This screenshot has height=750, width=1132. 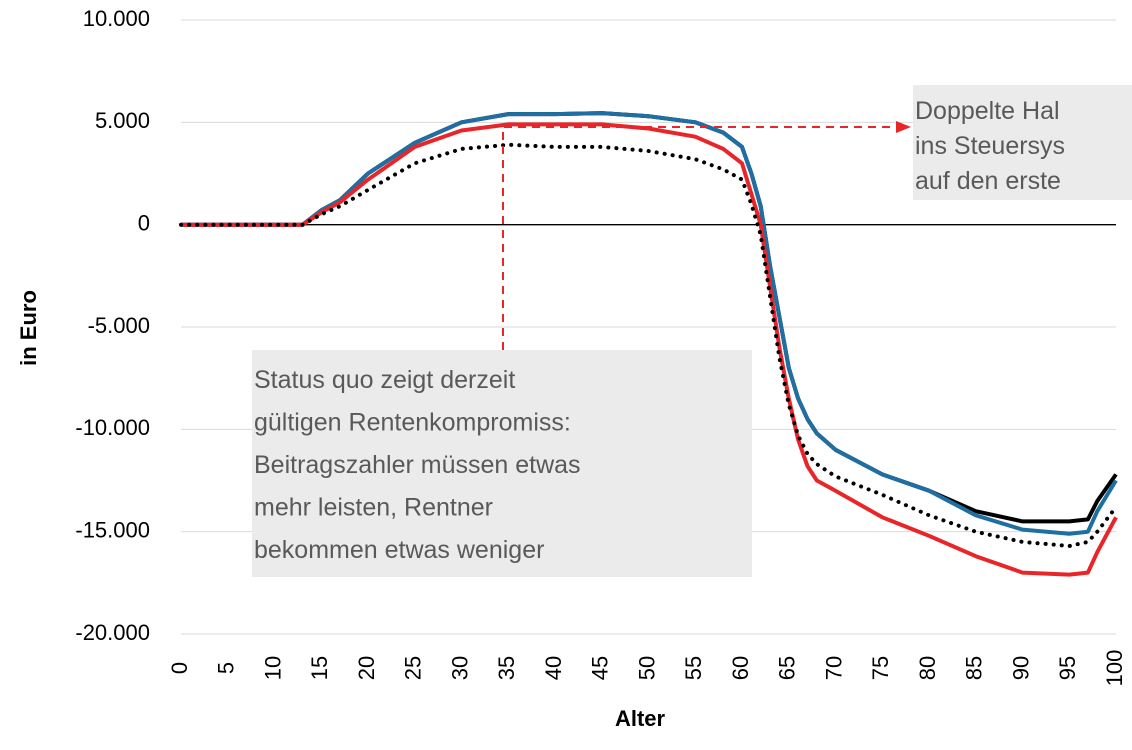 I want to click on x-tick-label: 60, so click(x=740, y=668).